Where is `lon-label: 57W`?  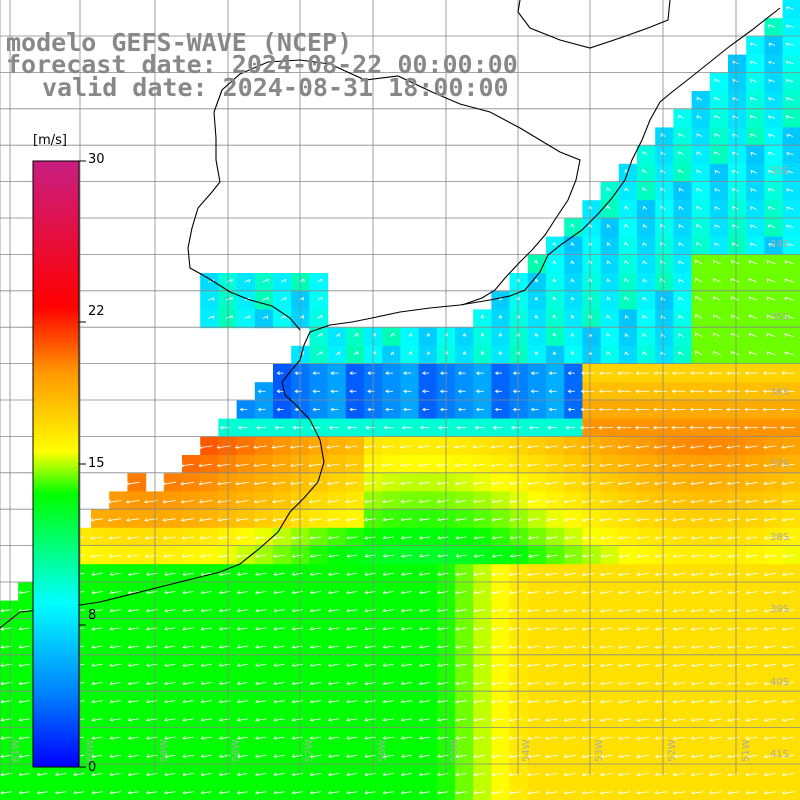
lon-label: 57W is located at coordinates (309, 750).